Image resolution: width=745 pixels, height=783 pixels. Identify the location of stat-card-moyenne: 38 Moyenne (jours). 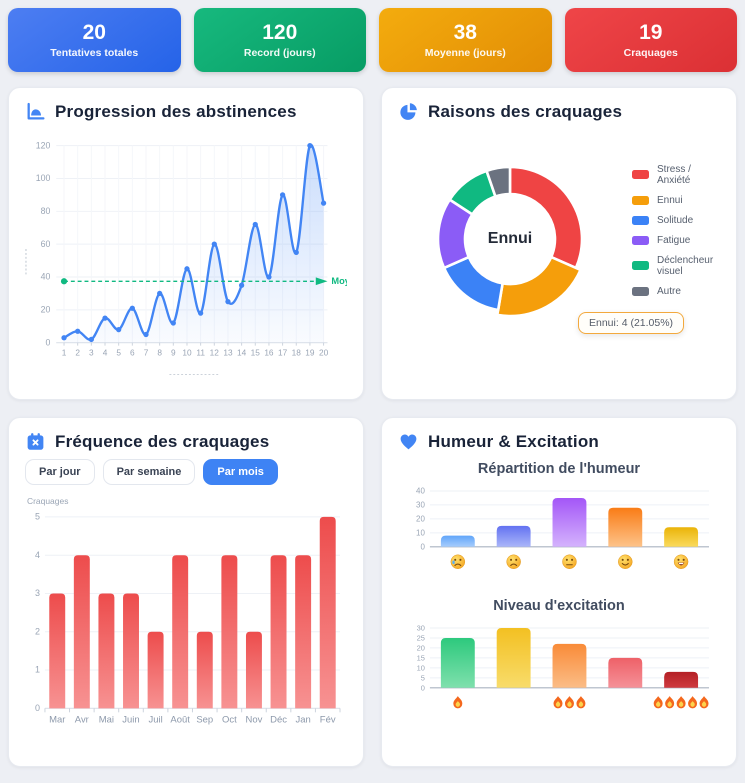
(465, 40).